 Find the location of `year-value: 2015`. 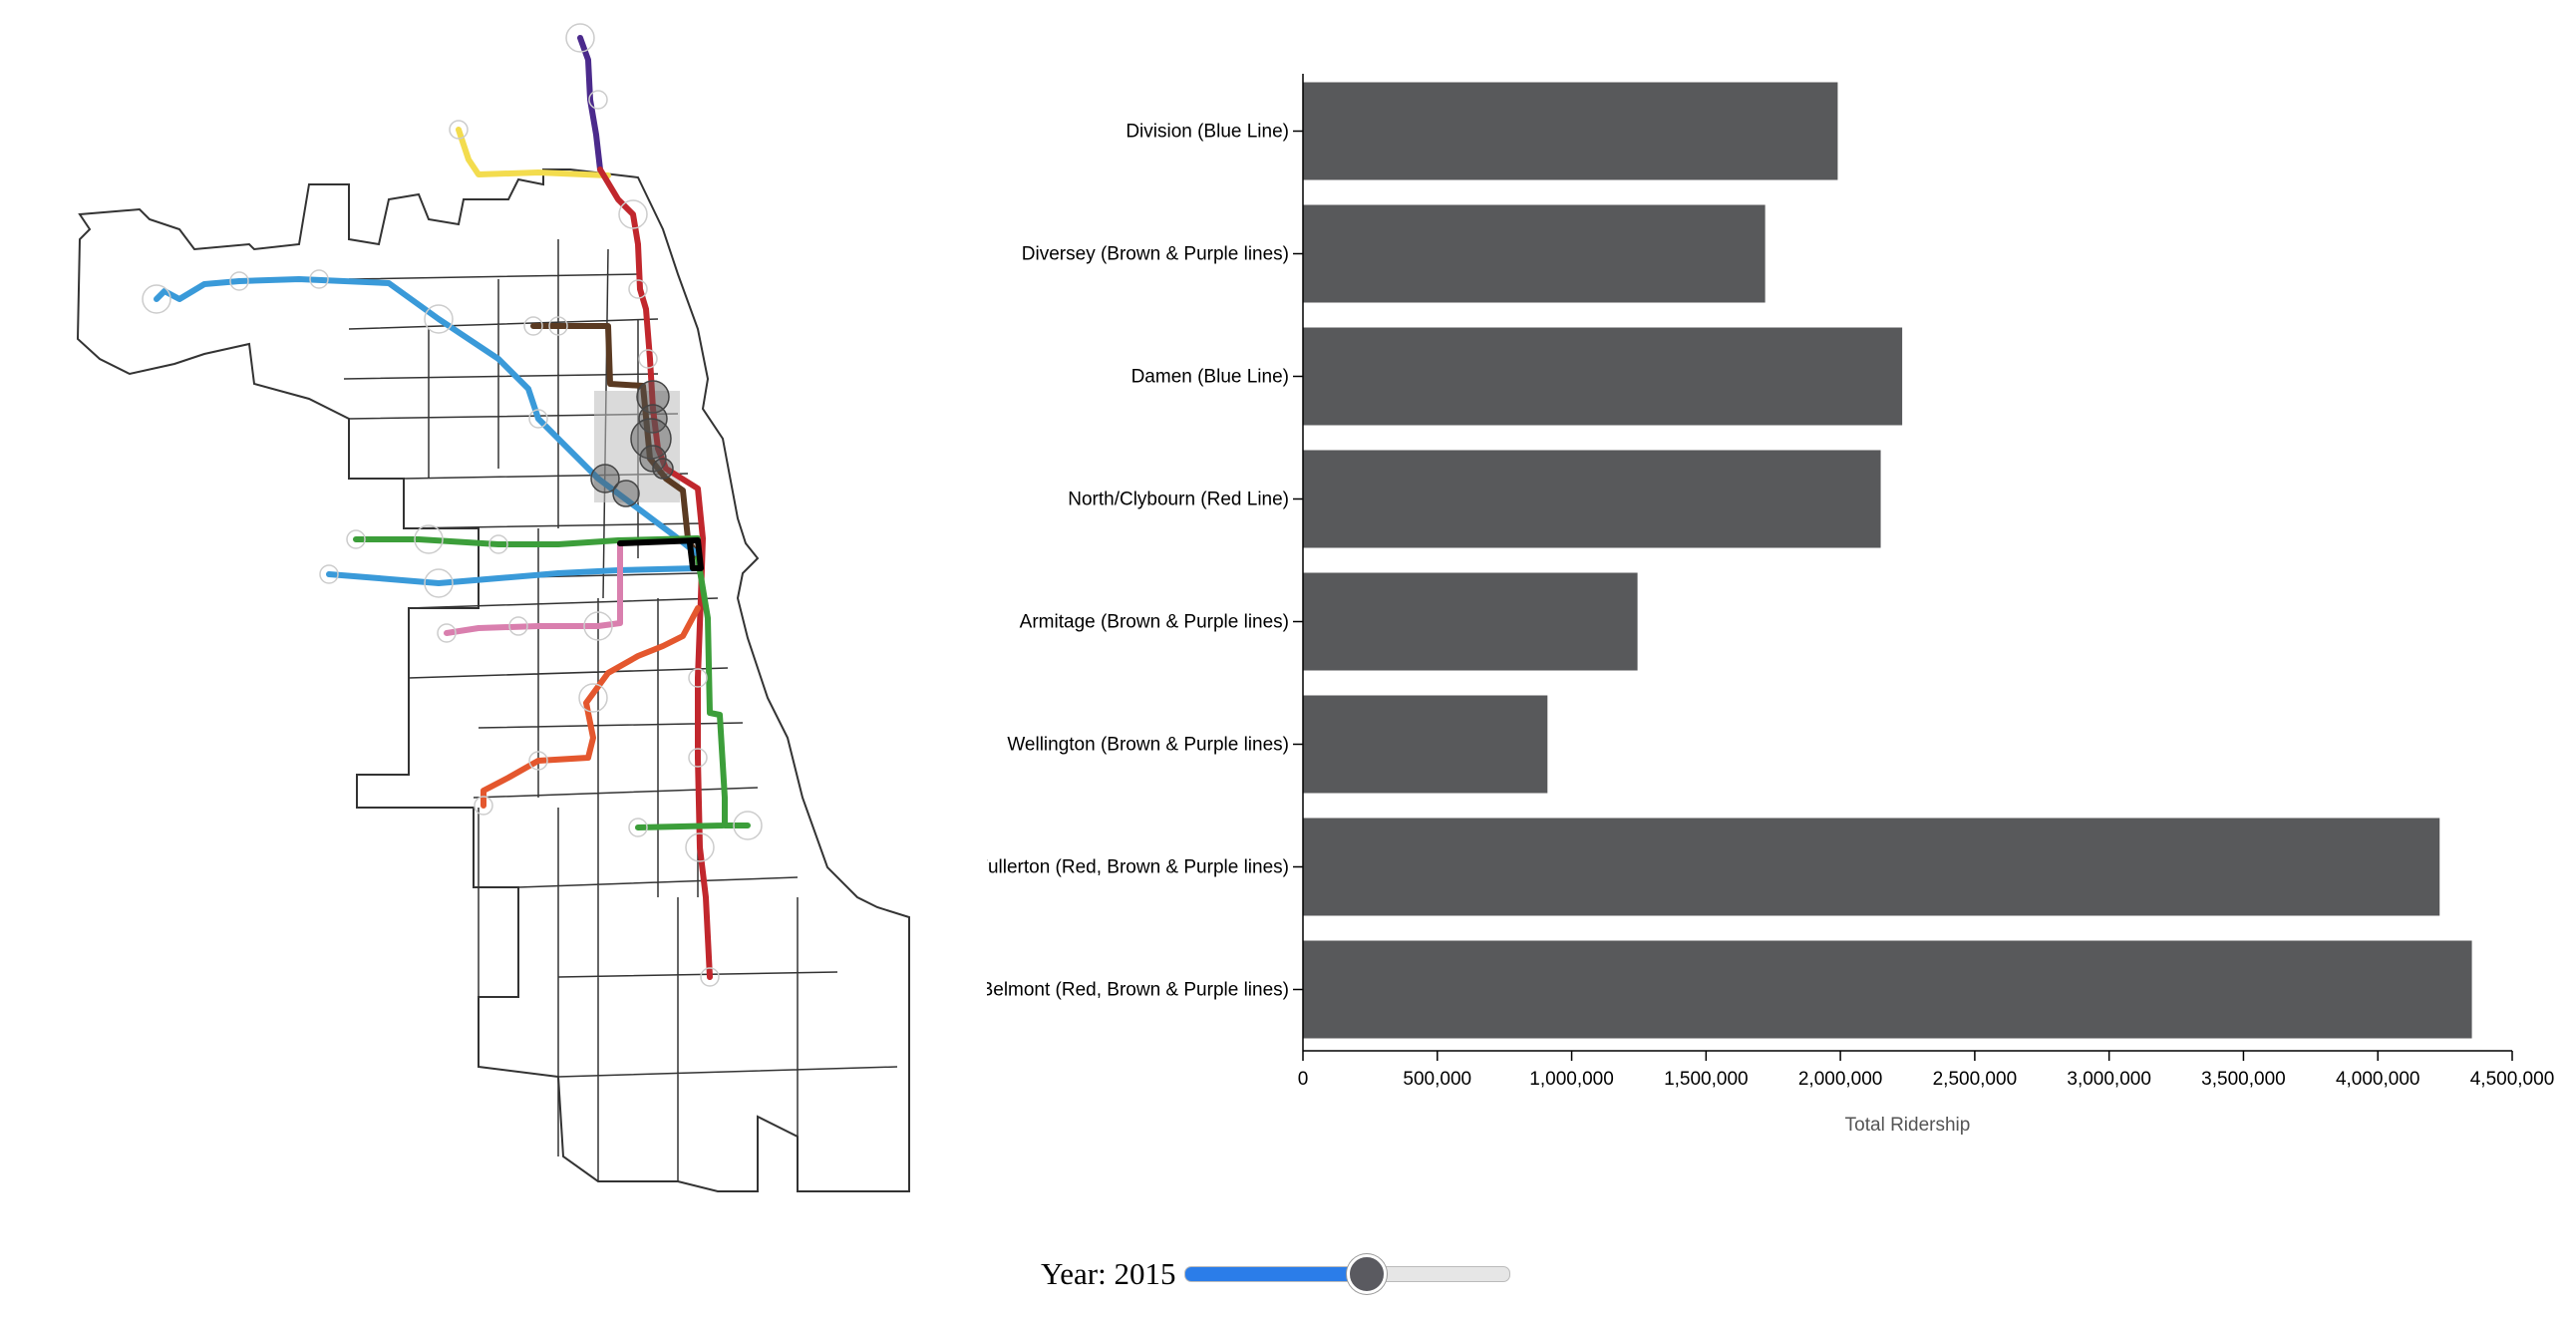

year-value: 2015 is located at coordinates (1145, 1273).